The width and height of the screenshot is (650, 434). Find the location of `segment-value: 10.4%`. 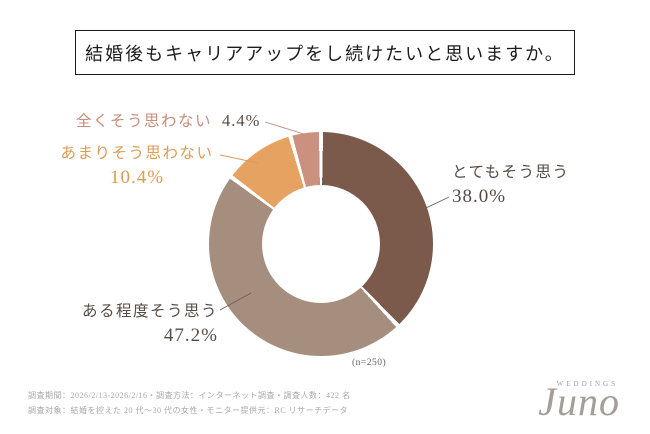

segment-value: 10.4% is located at coordinates (137, 177).